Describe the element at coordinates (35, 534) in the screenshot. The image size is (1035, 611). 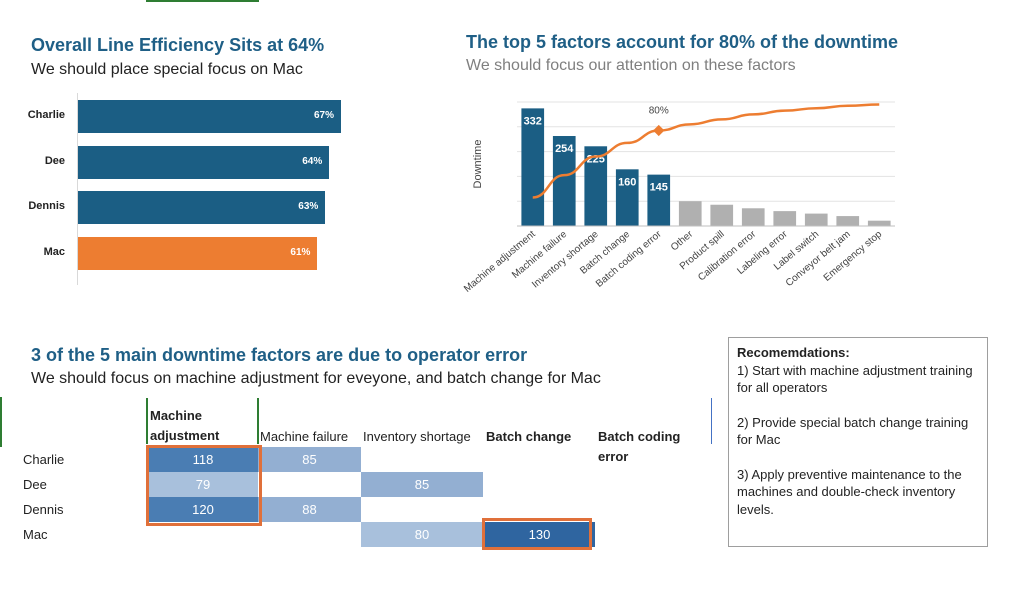
I see `heatmap-row-label: Mac` at that location.